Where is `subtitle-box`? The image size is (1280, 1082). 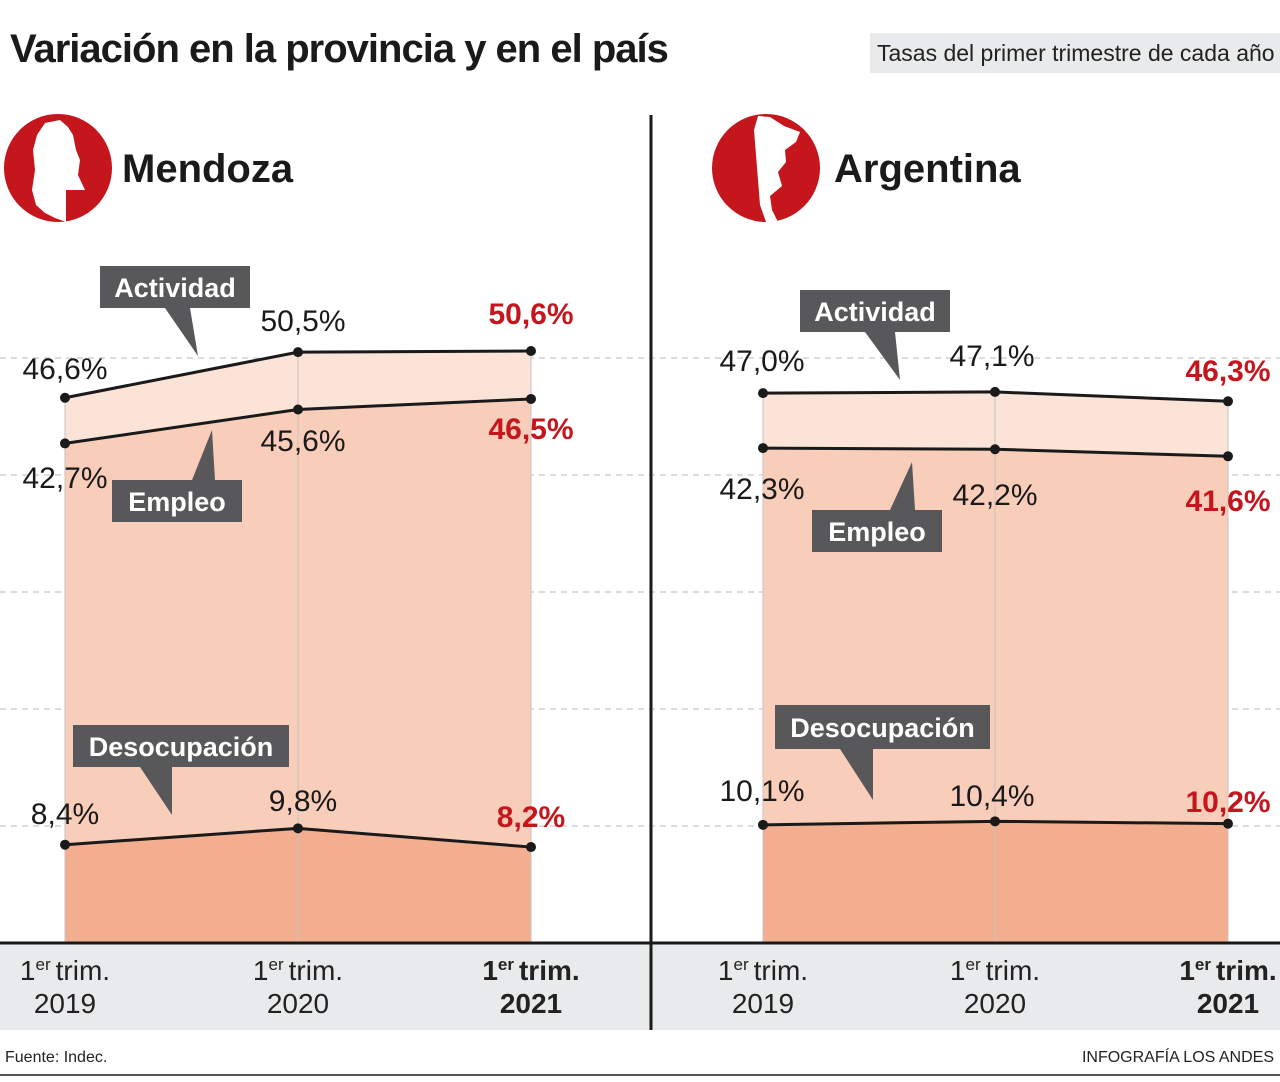
subtitle-box is located at coordinates (1075, 53).